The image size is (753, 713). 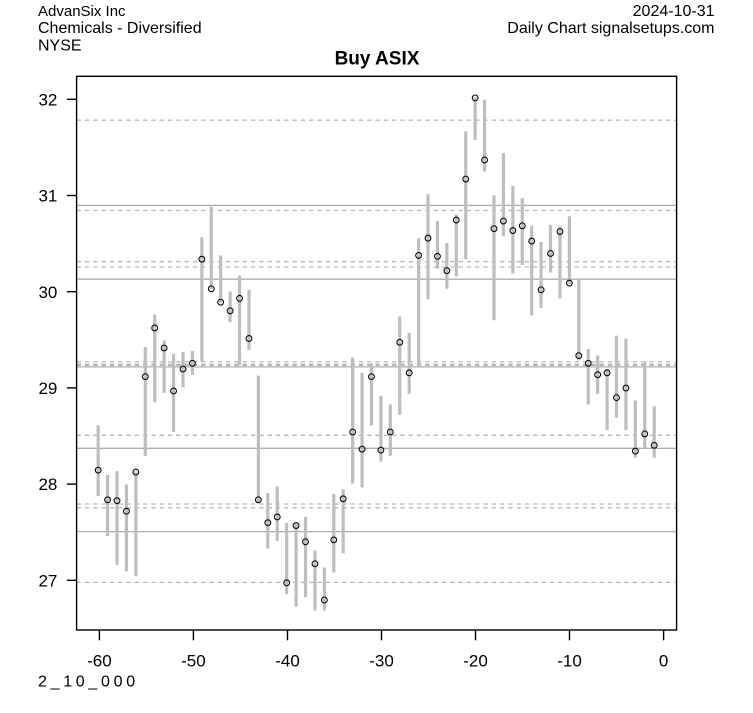 What do you see at coordinates (47, 388) in the screenshot?
I see `svg-text: 29` at bounding box center [47, 388].